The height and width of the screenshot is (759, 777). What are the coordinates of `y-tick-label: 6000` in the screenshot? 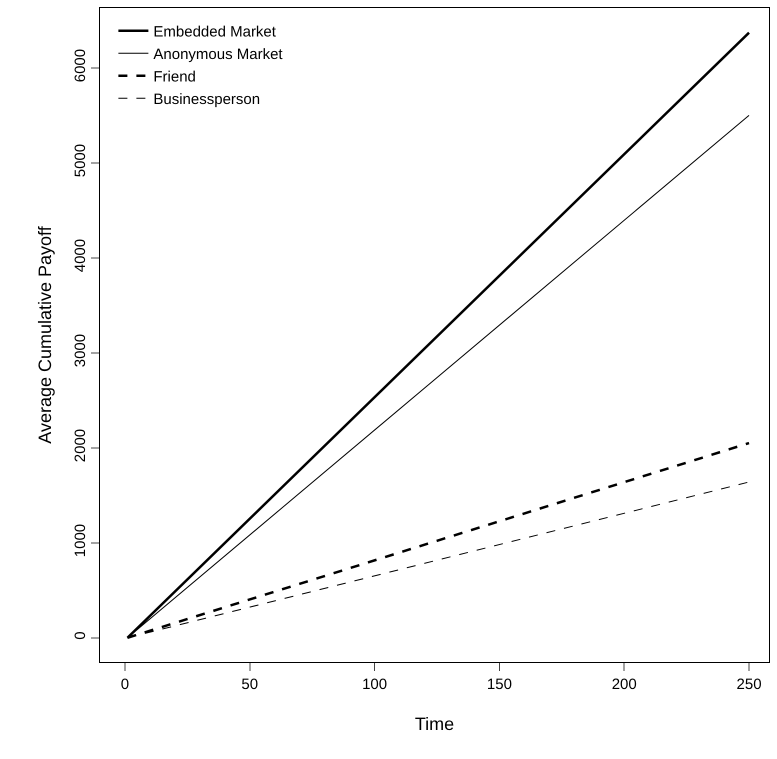 It's located at (80, 65).